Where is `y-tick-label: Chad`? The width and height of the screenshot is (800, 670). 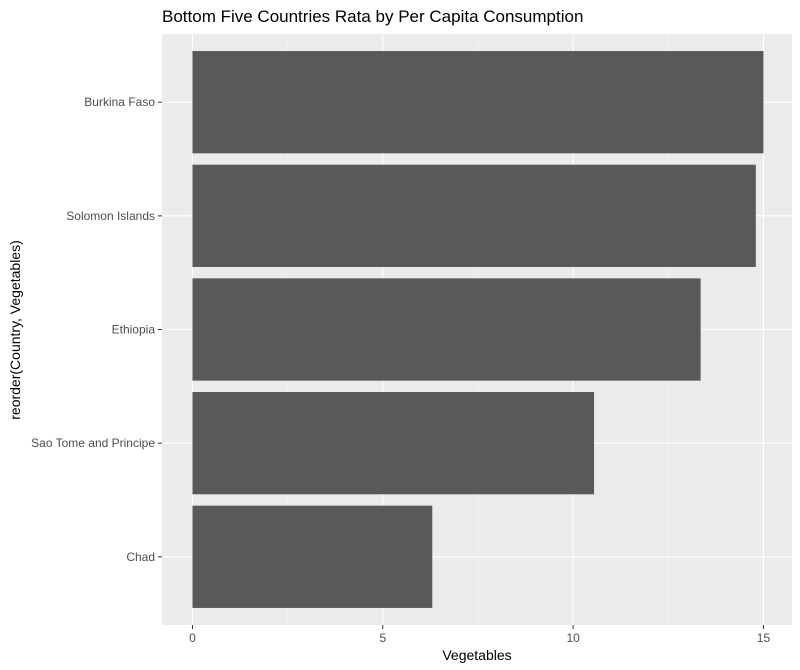 y-tick-label: Chad is located at coordinates (140, 557).